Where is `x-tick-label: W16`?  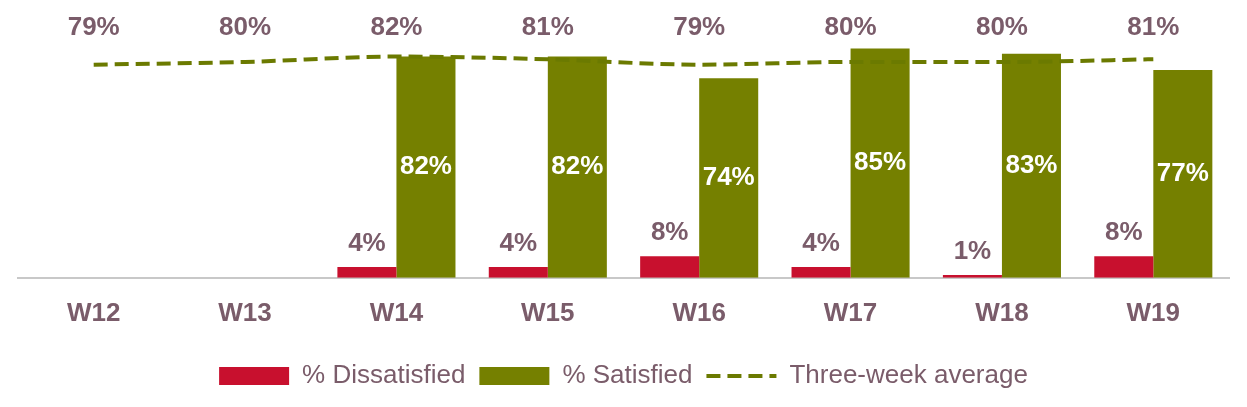
x-tick-label: W16 is located at coordinates (699, 311).